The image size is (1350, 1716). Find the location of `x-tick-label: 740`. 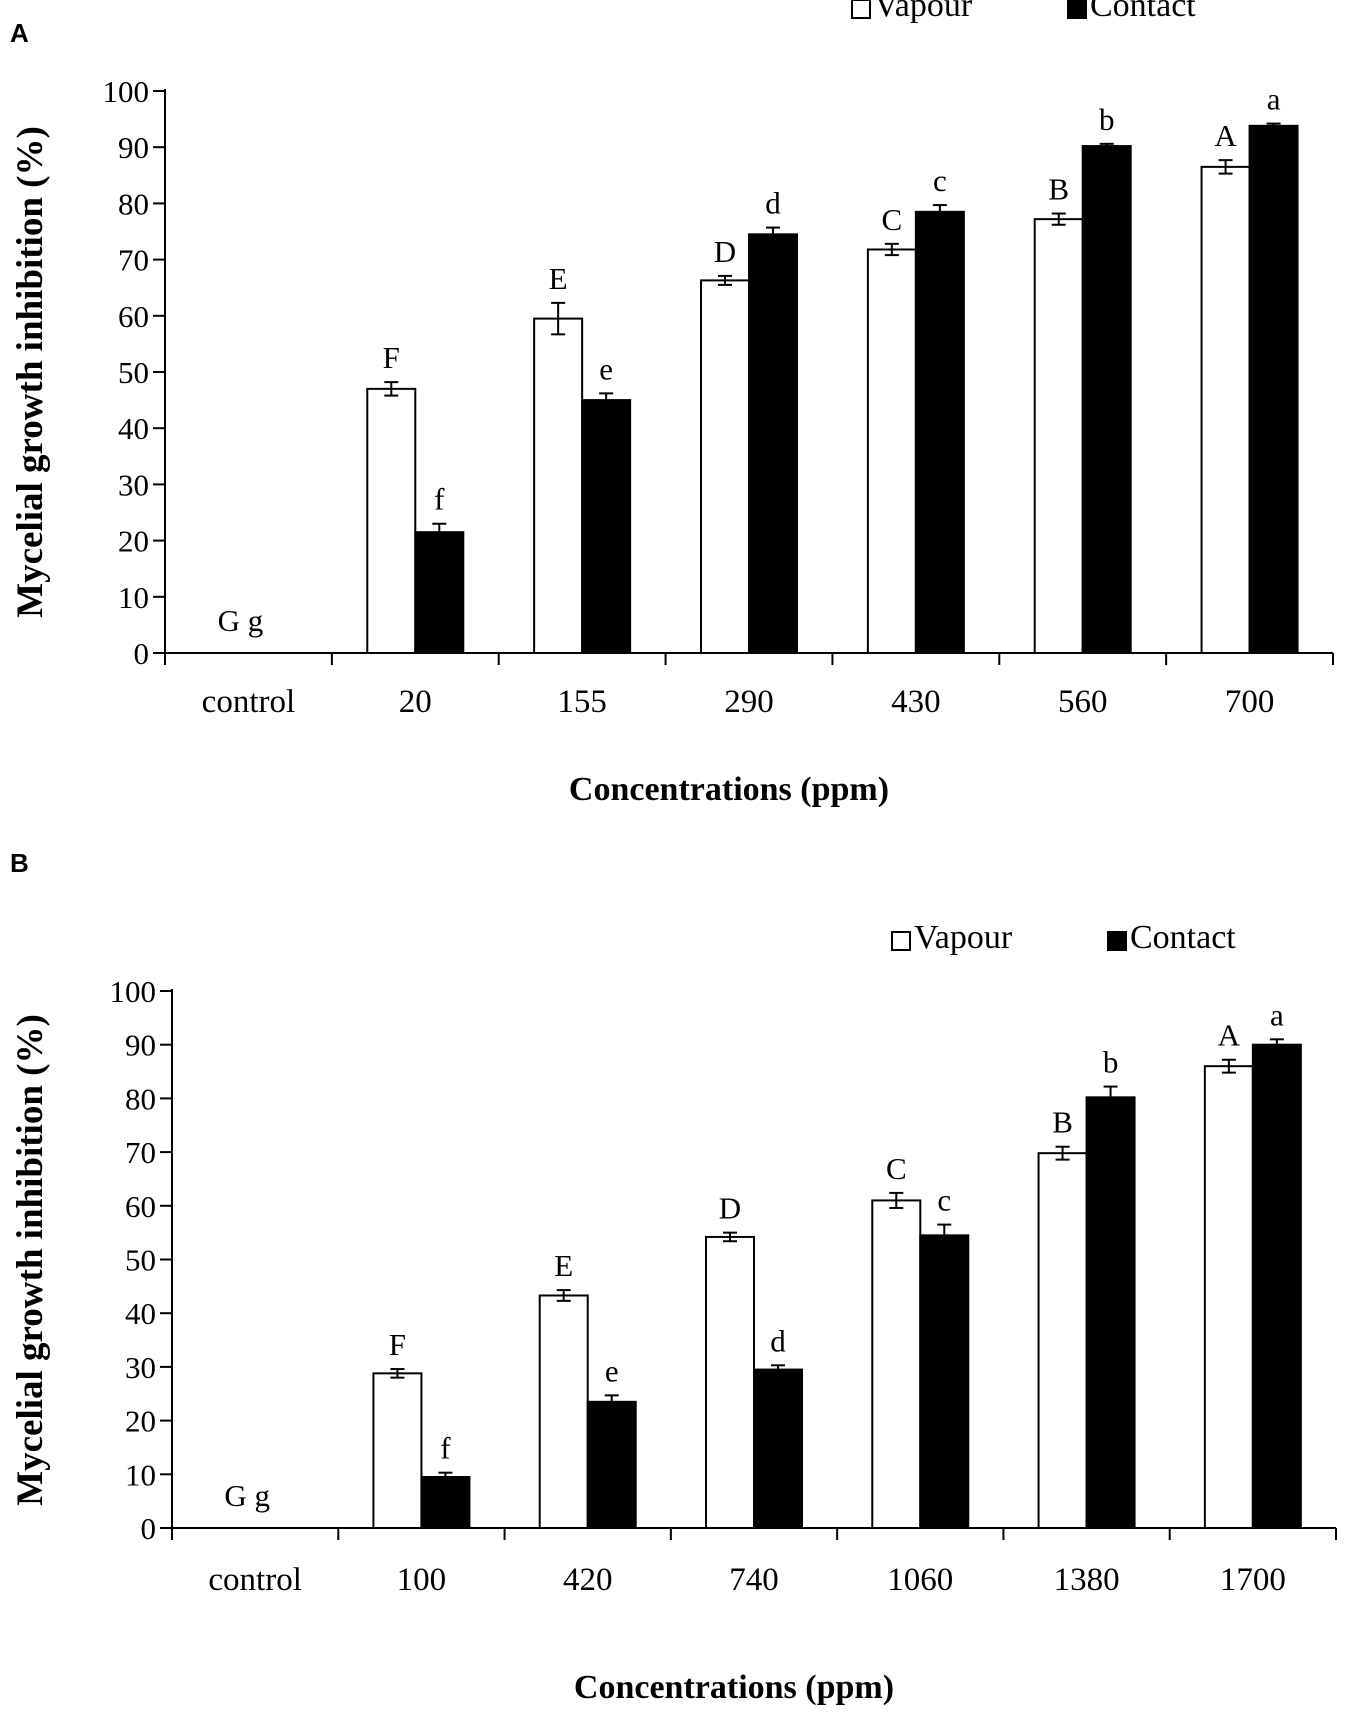

x-tick-label: 740 is located at coordinates (754, 1580).